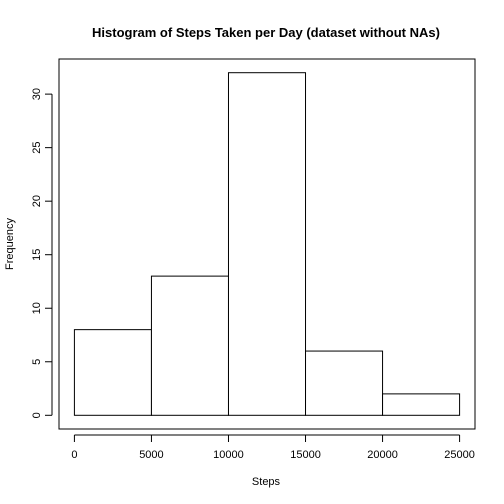  I want to click on x-tick-label-0: 0, so click(74, 455).